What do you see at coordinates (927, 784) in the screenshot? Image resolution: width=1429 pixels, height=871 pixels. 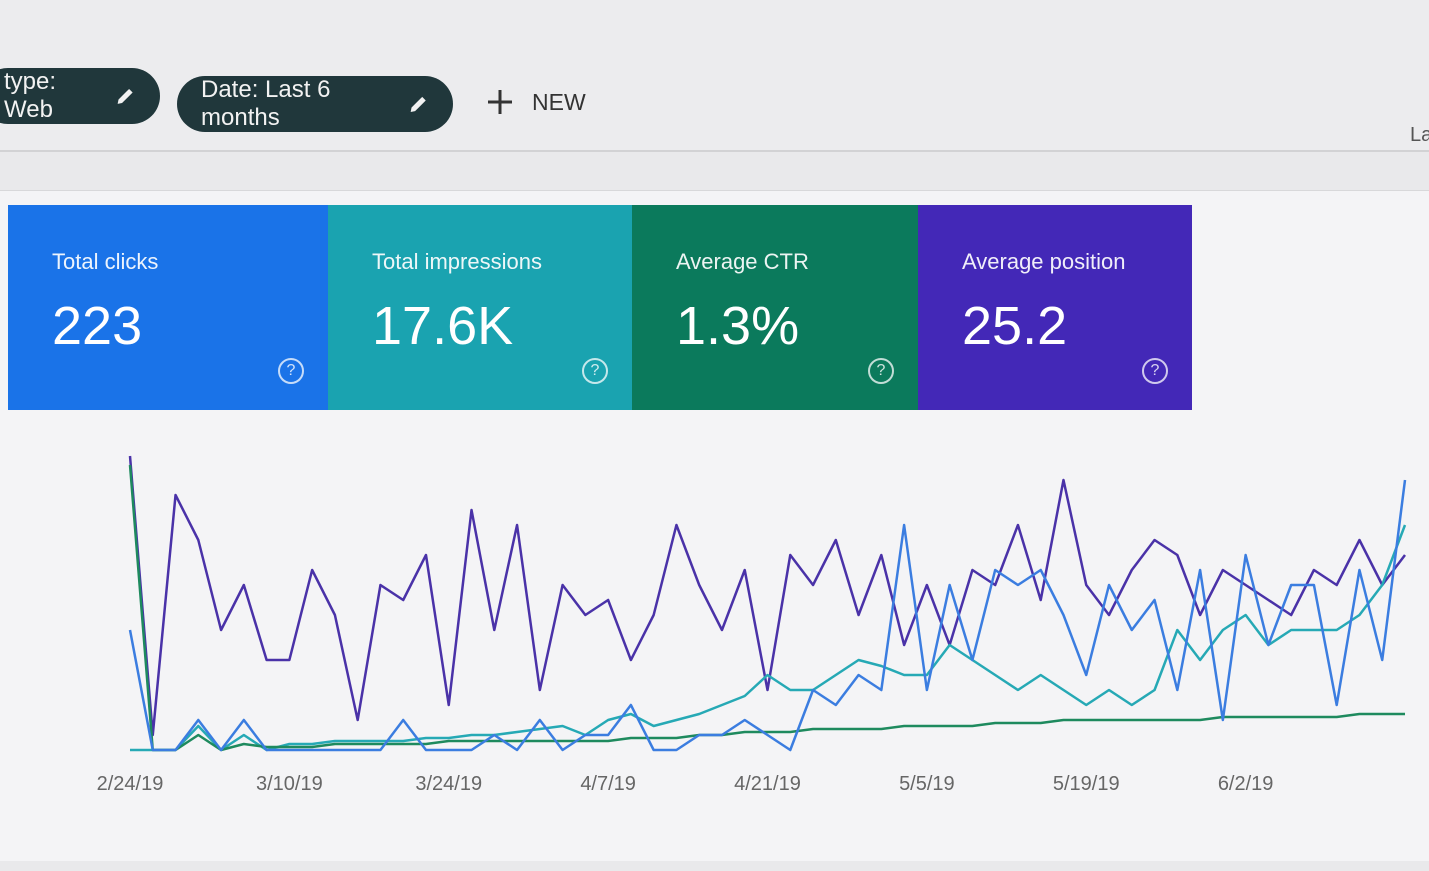 I see `x-tick-label: 5/5/19` at bounding box center [927, 784].